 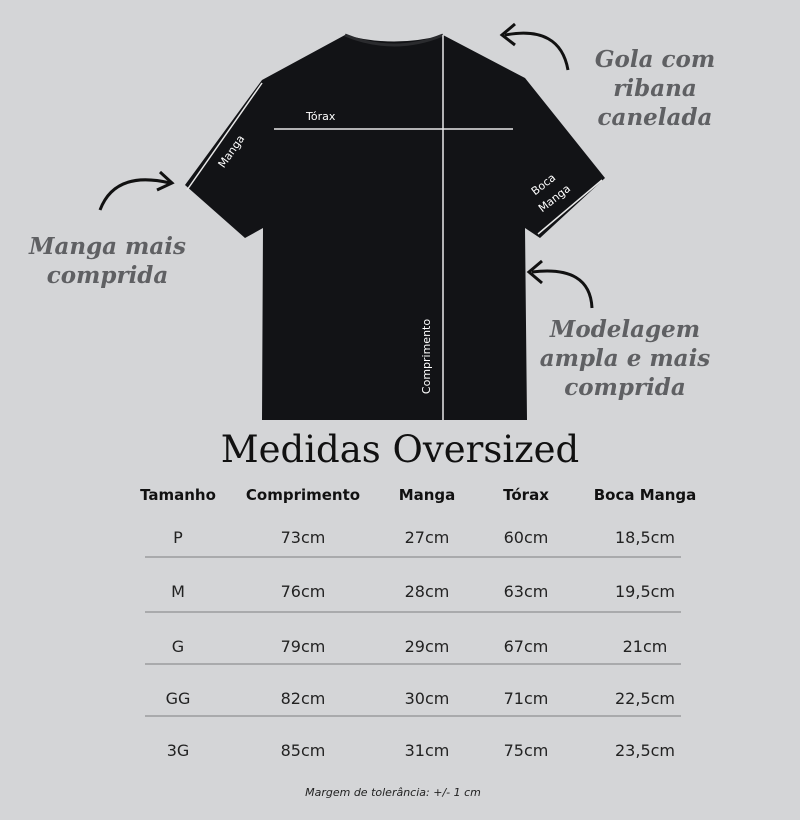 What do you see at coordinates (427, 495) in the screenshot?
I see `column-header: Manga` at bounding box center [427, 495].